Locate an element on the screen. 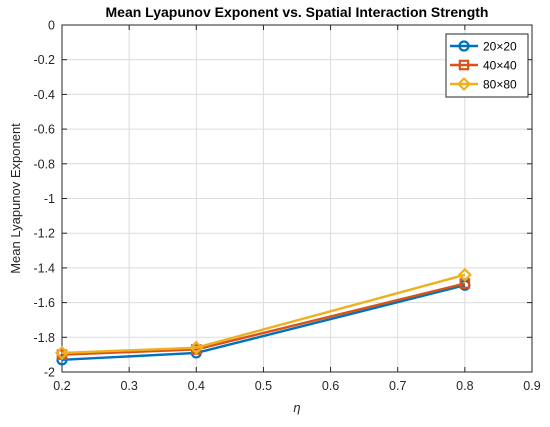 This screenshot has height=427, width=550. legend-label: 80×80 is located at coordinates (500, 85).